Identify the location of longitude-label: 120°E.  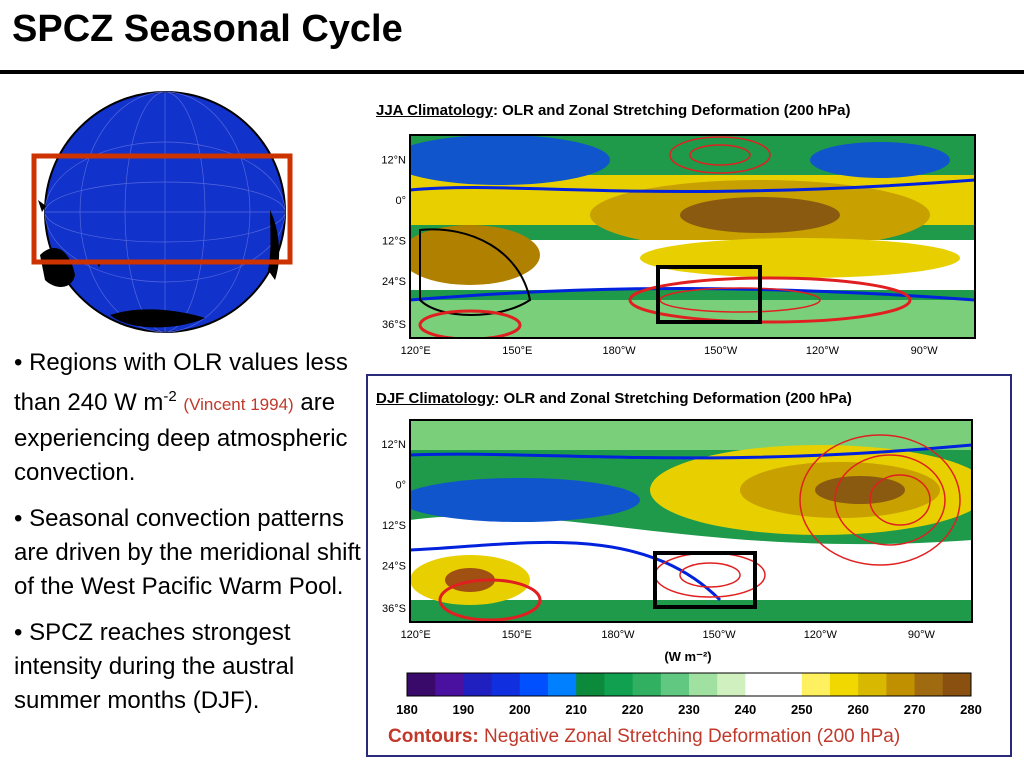
(416, 351).